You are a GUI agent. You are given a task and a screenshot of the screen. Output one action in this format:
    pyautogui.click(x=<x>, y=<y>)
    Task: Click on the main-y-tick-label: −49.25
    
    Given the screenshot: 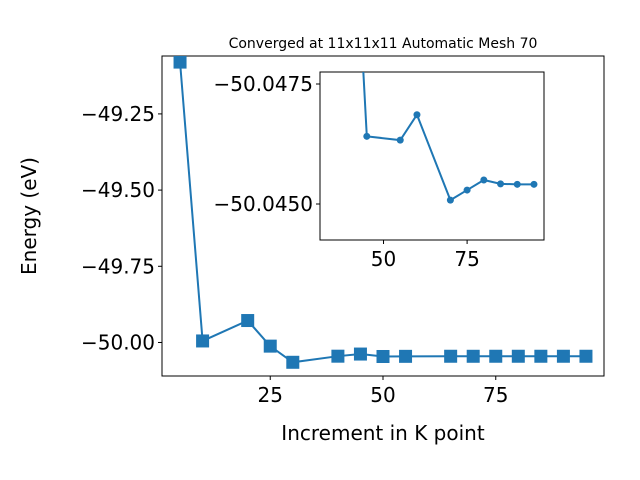 What is the action you would take?
    pyautogui.click(x=118, y=114)
    